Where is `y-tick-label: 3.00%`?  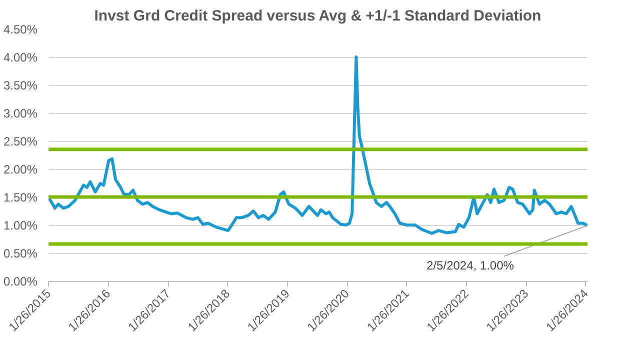 y-tick-label: 3.00% is located at coordinates (20, 113).